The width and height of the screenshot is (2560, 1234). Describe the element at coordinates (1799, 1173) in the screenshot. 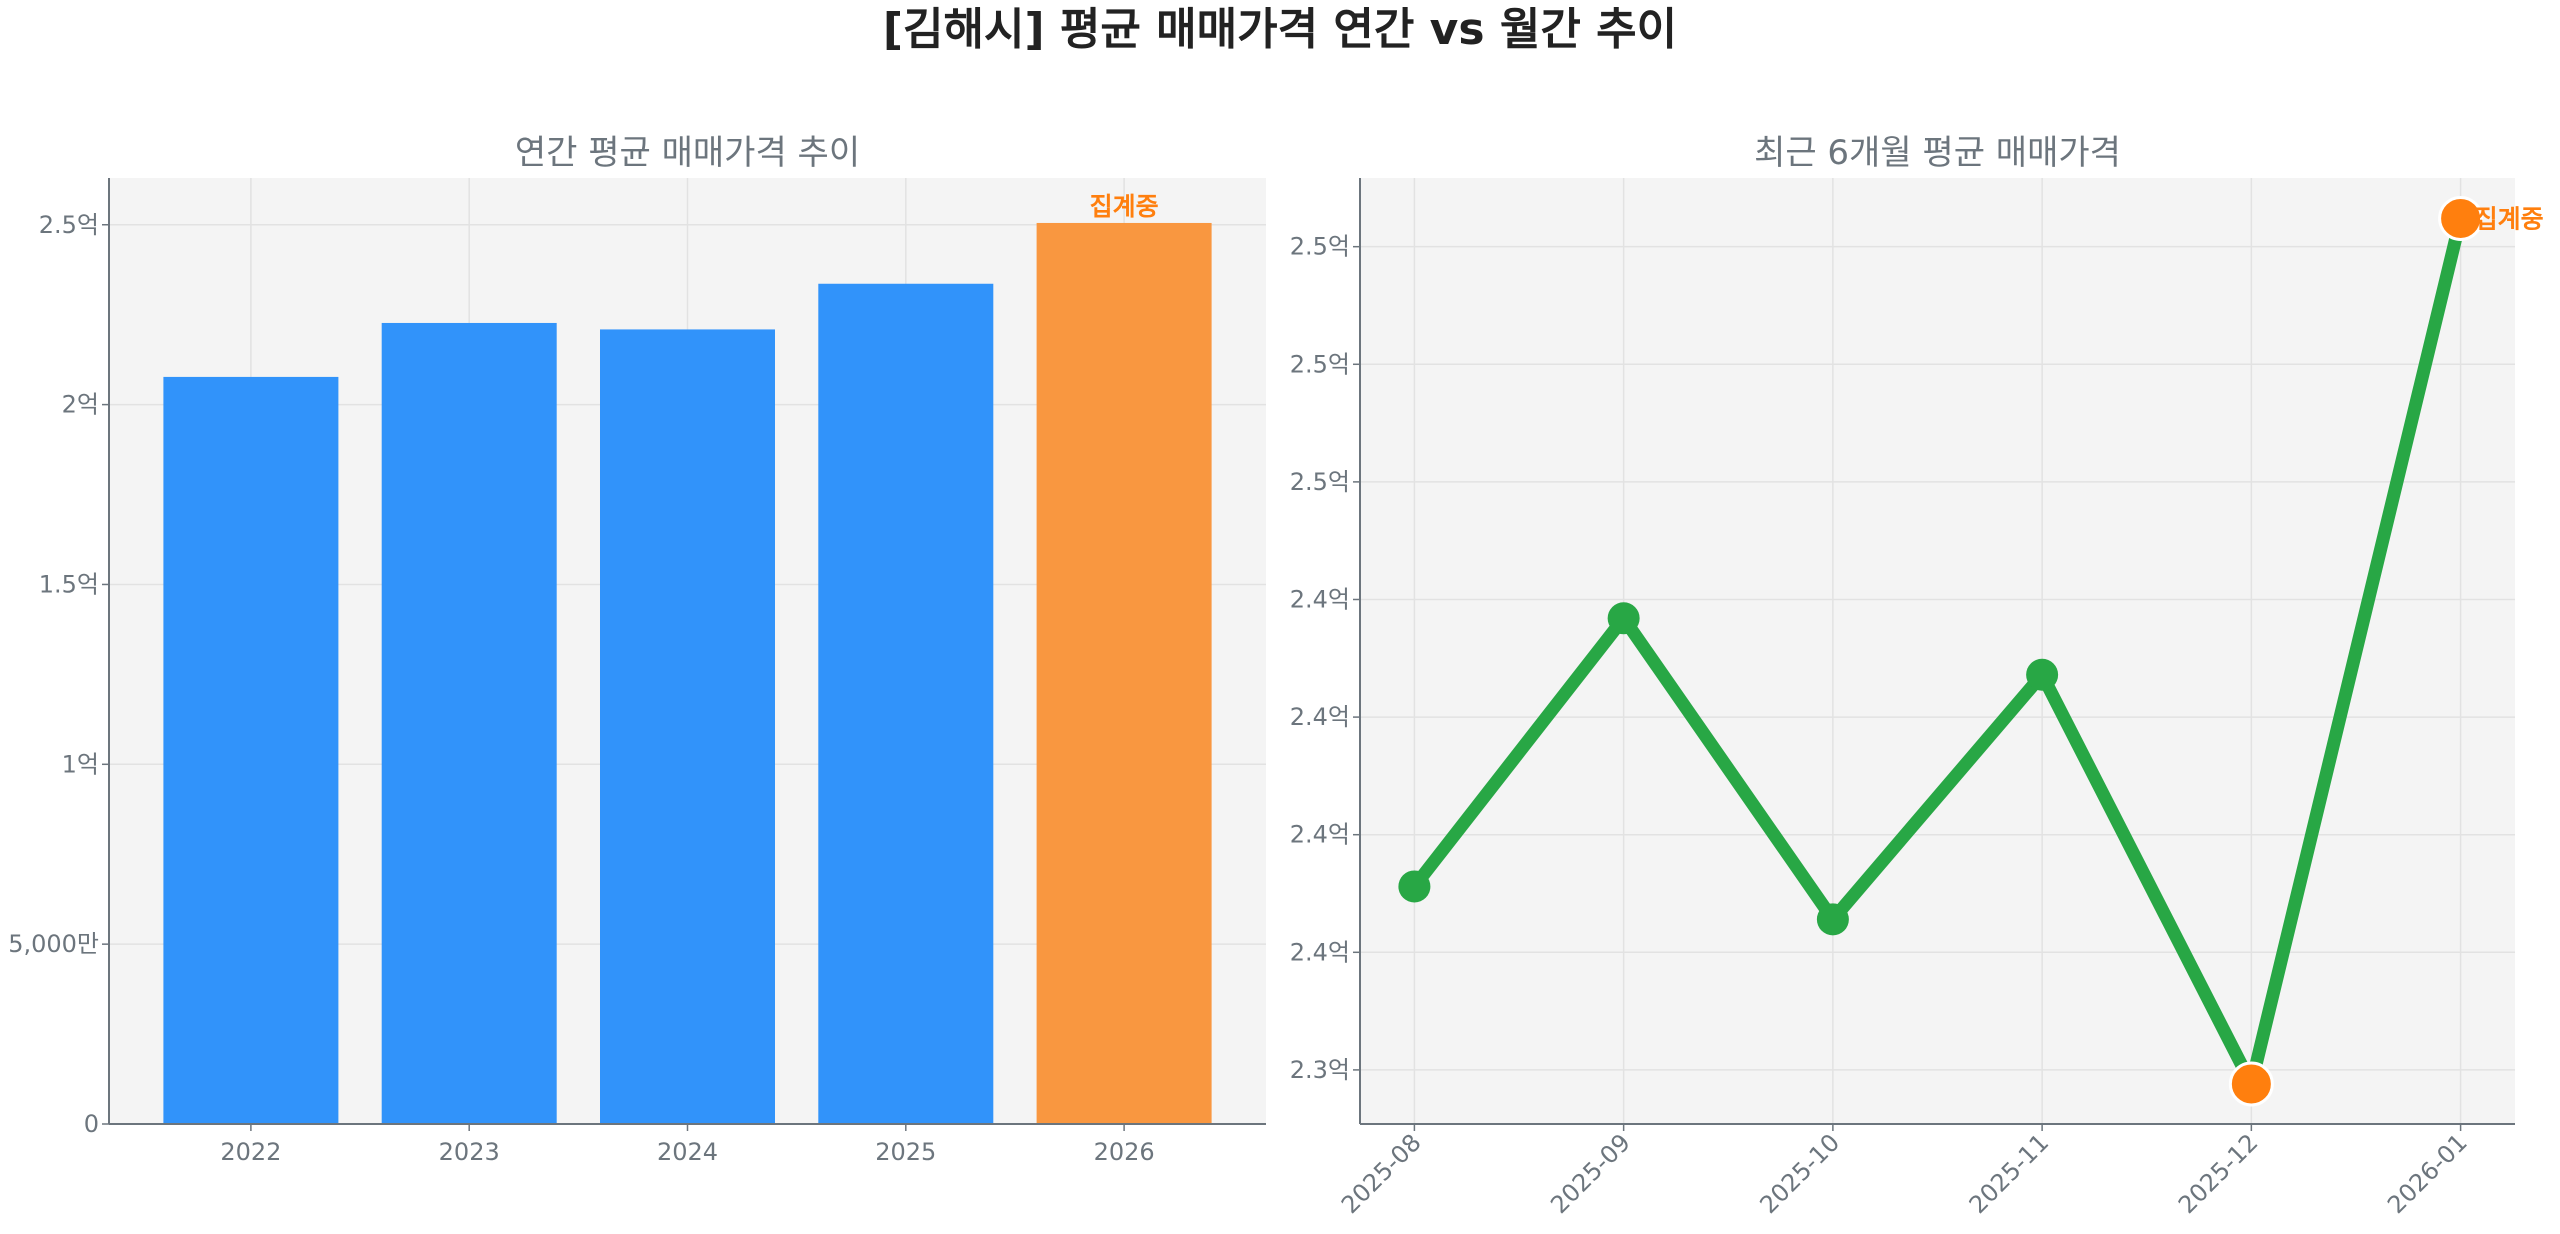

I see `x-tick-label: 2025-10` at that location.